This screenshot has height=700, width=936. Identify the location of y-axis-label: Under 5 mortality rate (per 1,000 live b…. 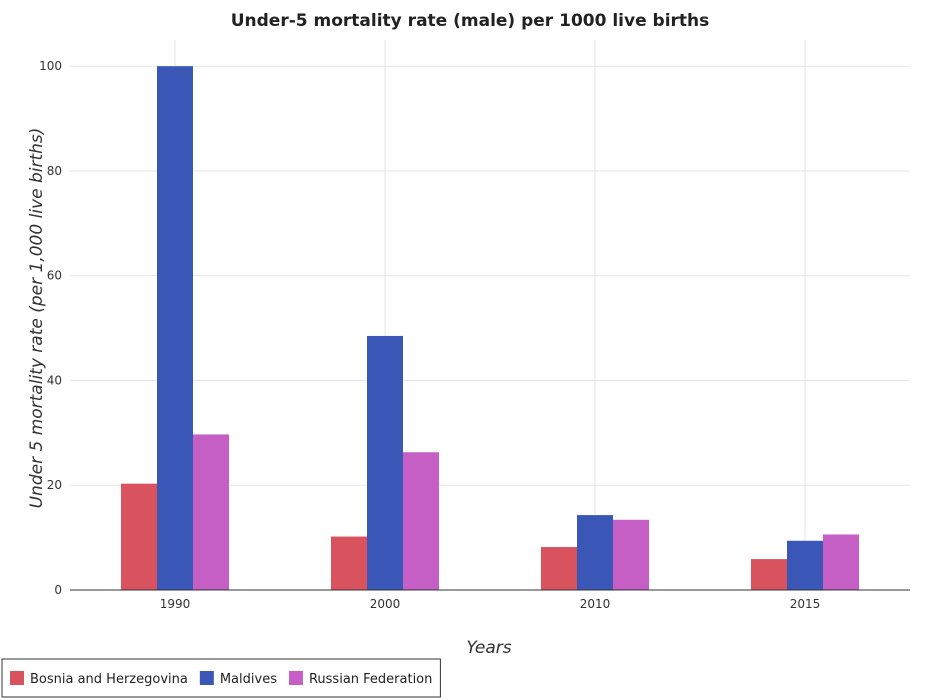
(37, 318).